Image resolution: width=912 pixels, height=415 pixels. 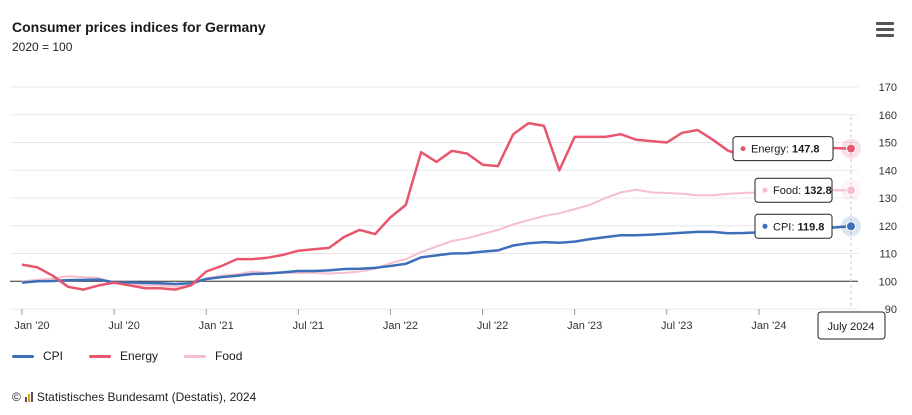 I want to click on end-marker-cpi, so click(x=851, y=226).